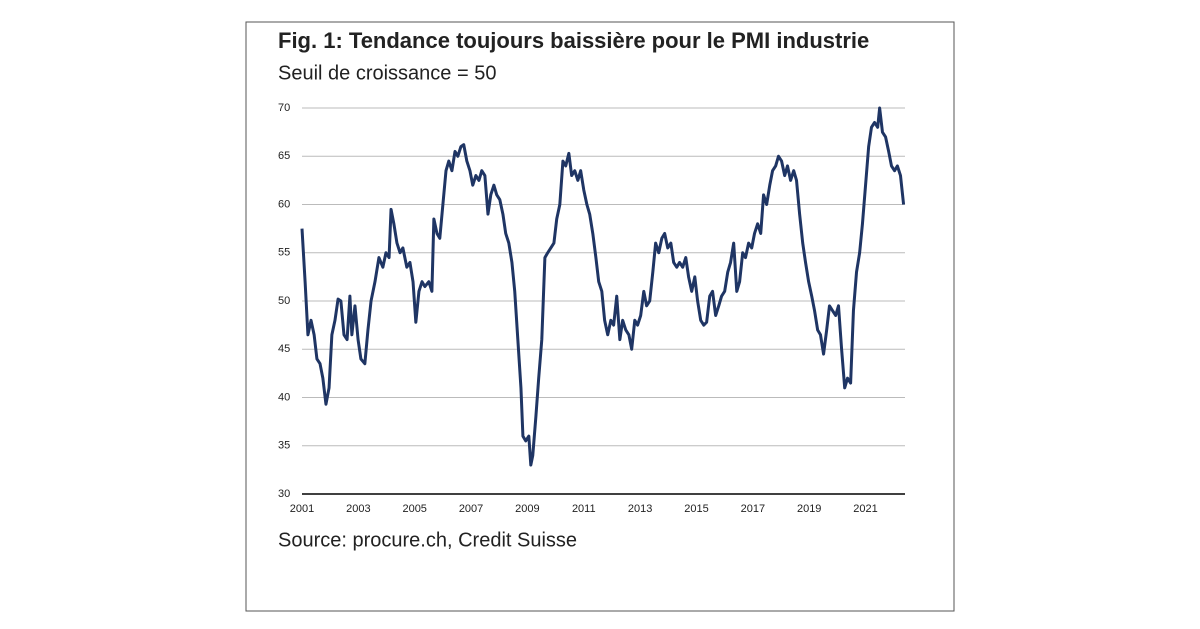 The height and width of the screenshot is (629, 1200). What do you see at coordinates (284, 156) in the screenshot?
I see `y-tick-label: 65` at bounding box center [284, 156].